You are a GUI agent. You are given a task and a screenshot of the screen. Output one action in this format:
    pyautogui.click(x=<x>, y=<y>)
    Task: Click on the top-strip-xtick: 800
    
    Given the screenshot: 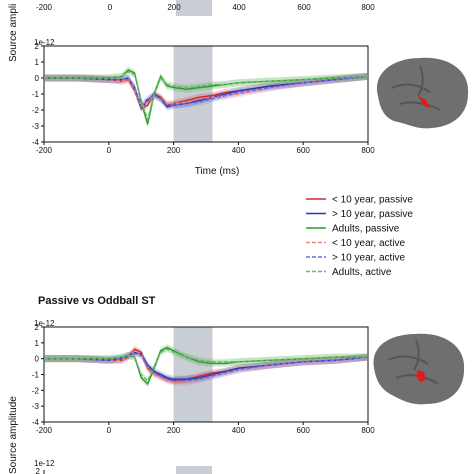 What is the action you would take?
    pyautogui.click(x=368, y=7)
    